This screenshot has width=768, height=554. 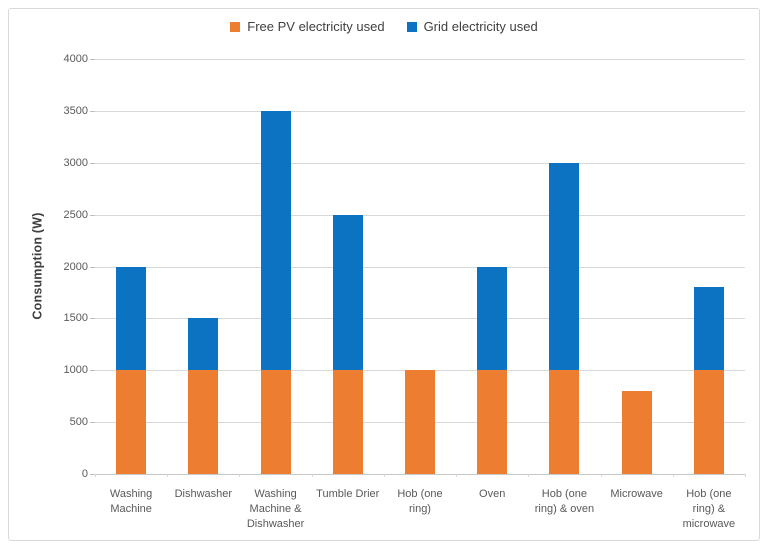 What do you see at coordinates (75, 318) in the screenshot?
I see `y-axis-tick-label: 1500` at bounding box center [75, 318].